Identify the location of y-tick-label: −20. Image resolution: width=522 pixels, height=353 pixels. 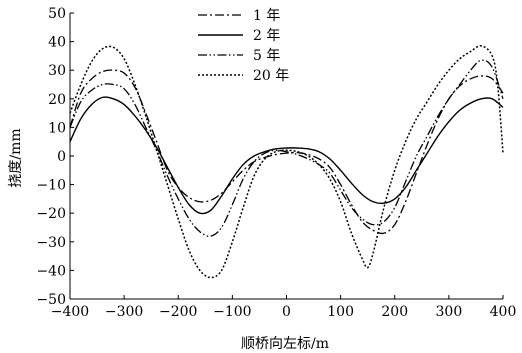
(51, 214).